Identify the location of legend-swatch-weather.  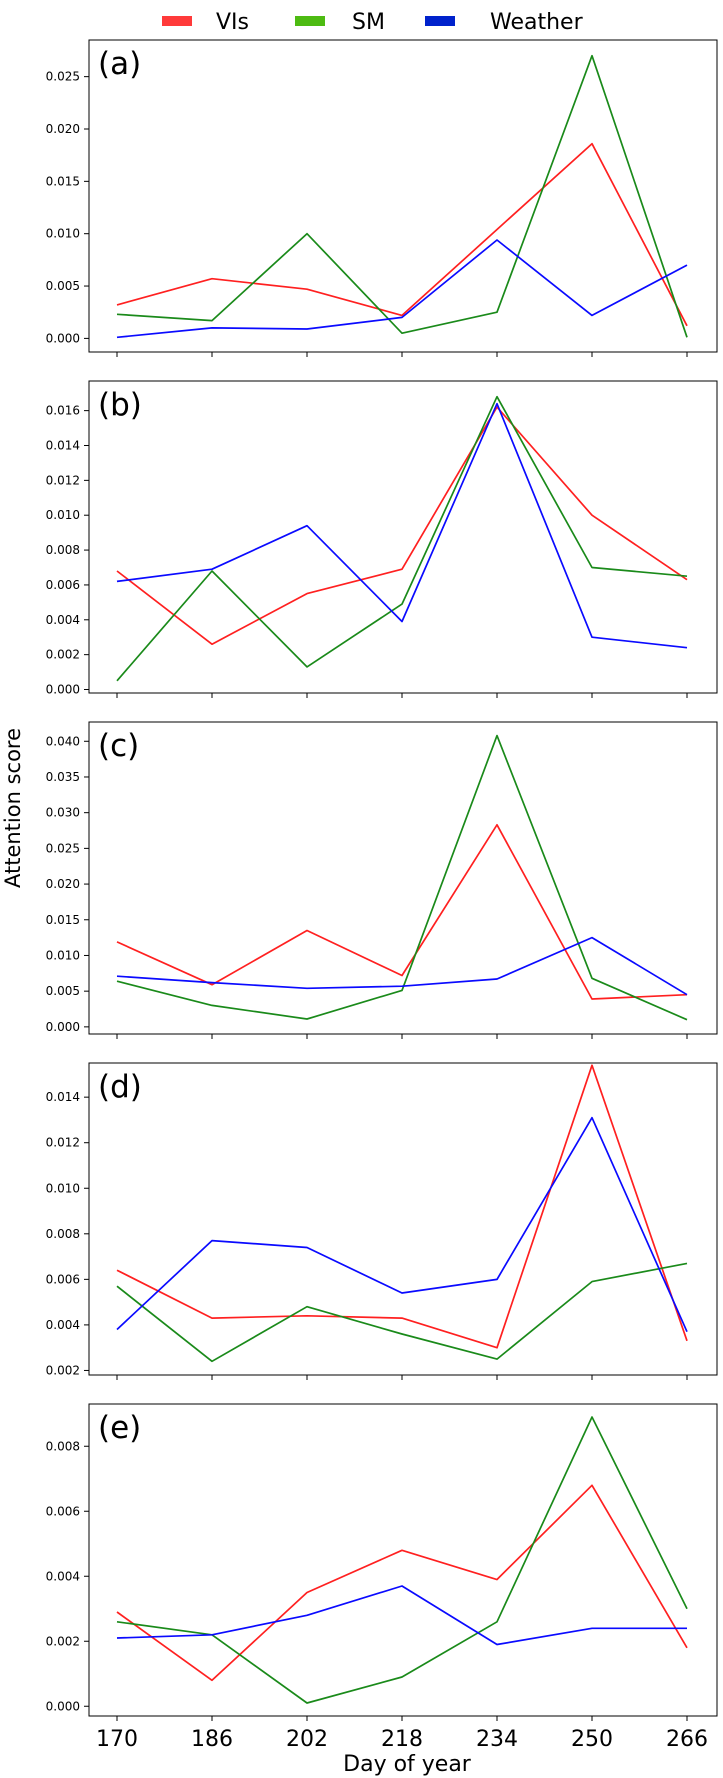
(440, 21).